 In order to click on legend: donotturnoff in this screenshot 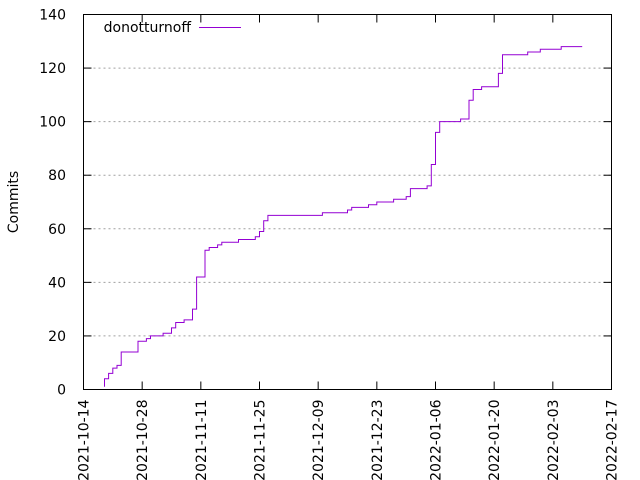, I will do `click(172, 28)`.